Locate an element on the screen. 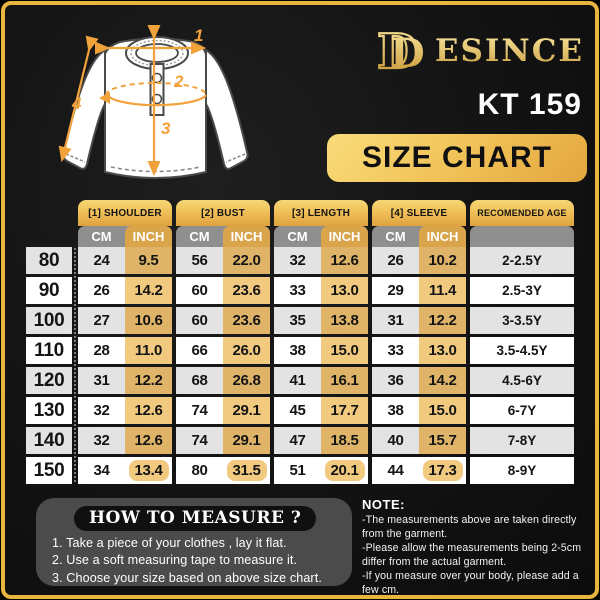 The height and width of the screenshot is (600, 600). inch-value-text: 10.6 is located at coordinates (148, 320).